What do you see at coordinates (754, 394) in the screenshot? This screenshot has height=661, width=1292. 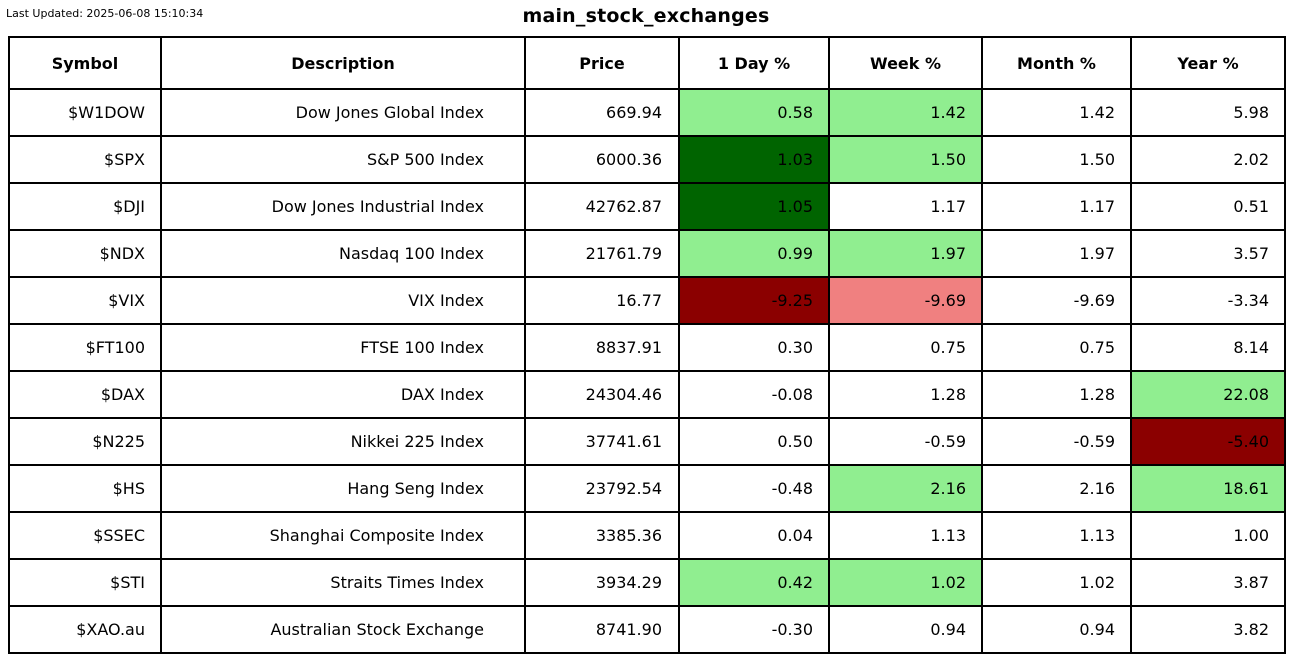 I see `cell-1day-pct: -0.08` at bounding box center [754, 394].